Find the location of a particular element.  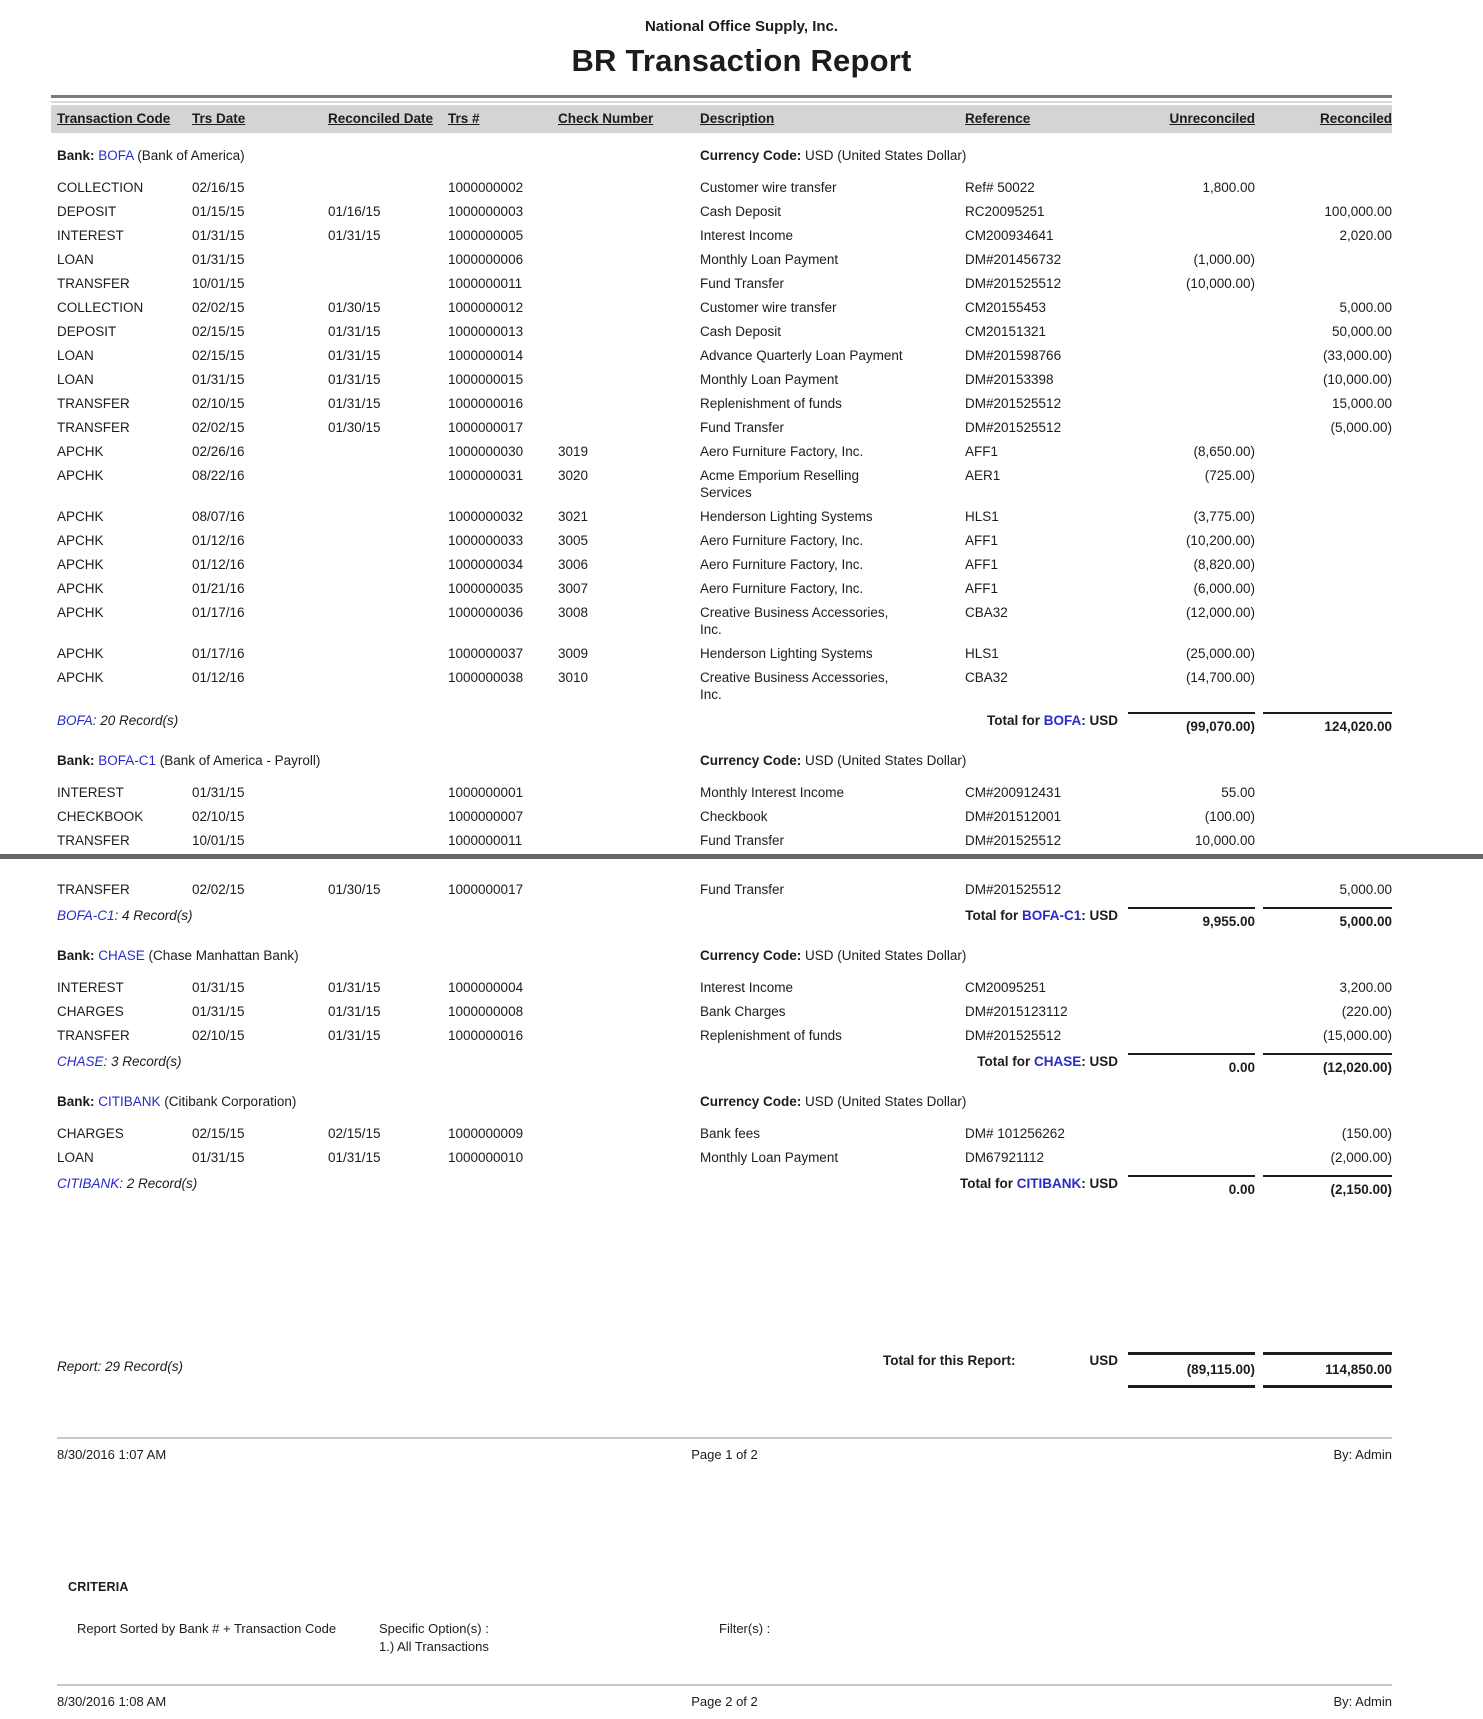

cell-trs-number: 1000000038 is located at coordinates (486, 677).